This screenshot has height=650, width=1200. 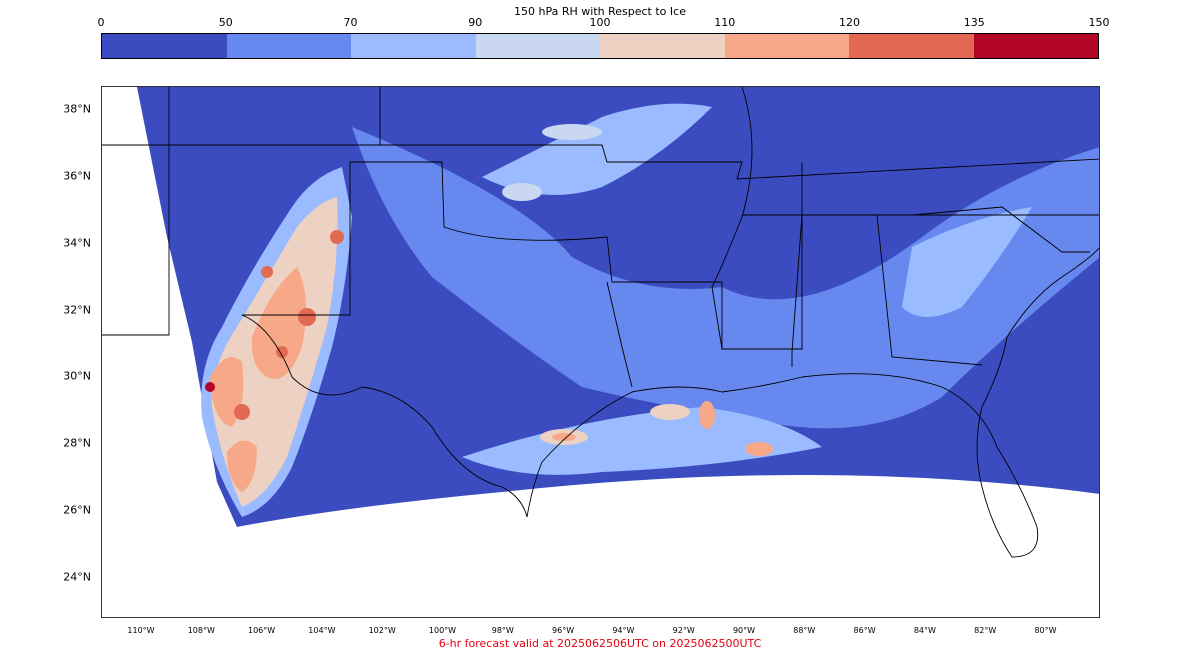 I want to click on longitude-label: 86°W, so click(x=864, y=630).